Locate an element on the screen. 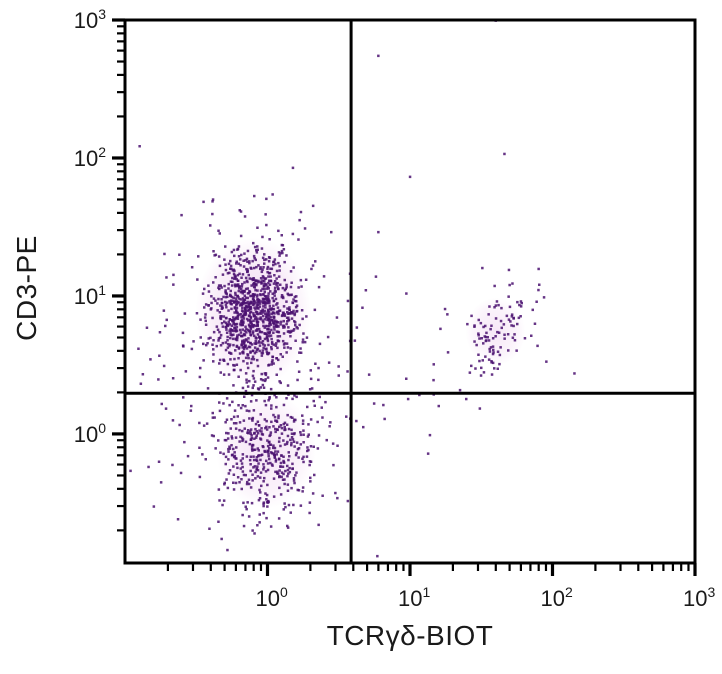  y-tick-label-0: 10⁰ is located at coordinates (90, 433).